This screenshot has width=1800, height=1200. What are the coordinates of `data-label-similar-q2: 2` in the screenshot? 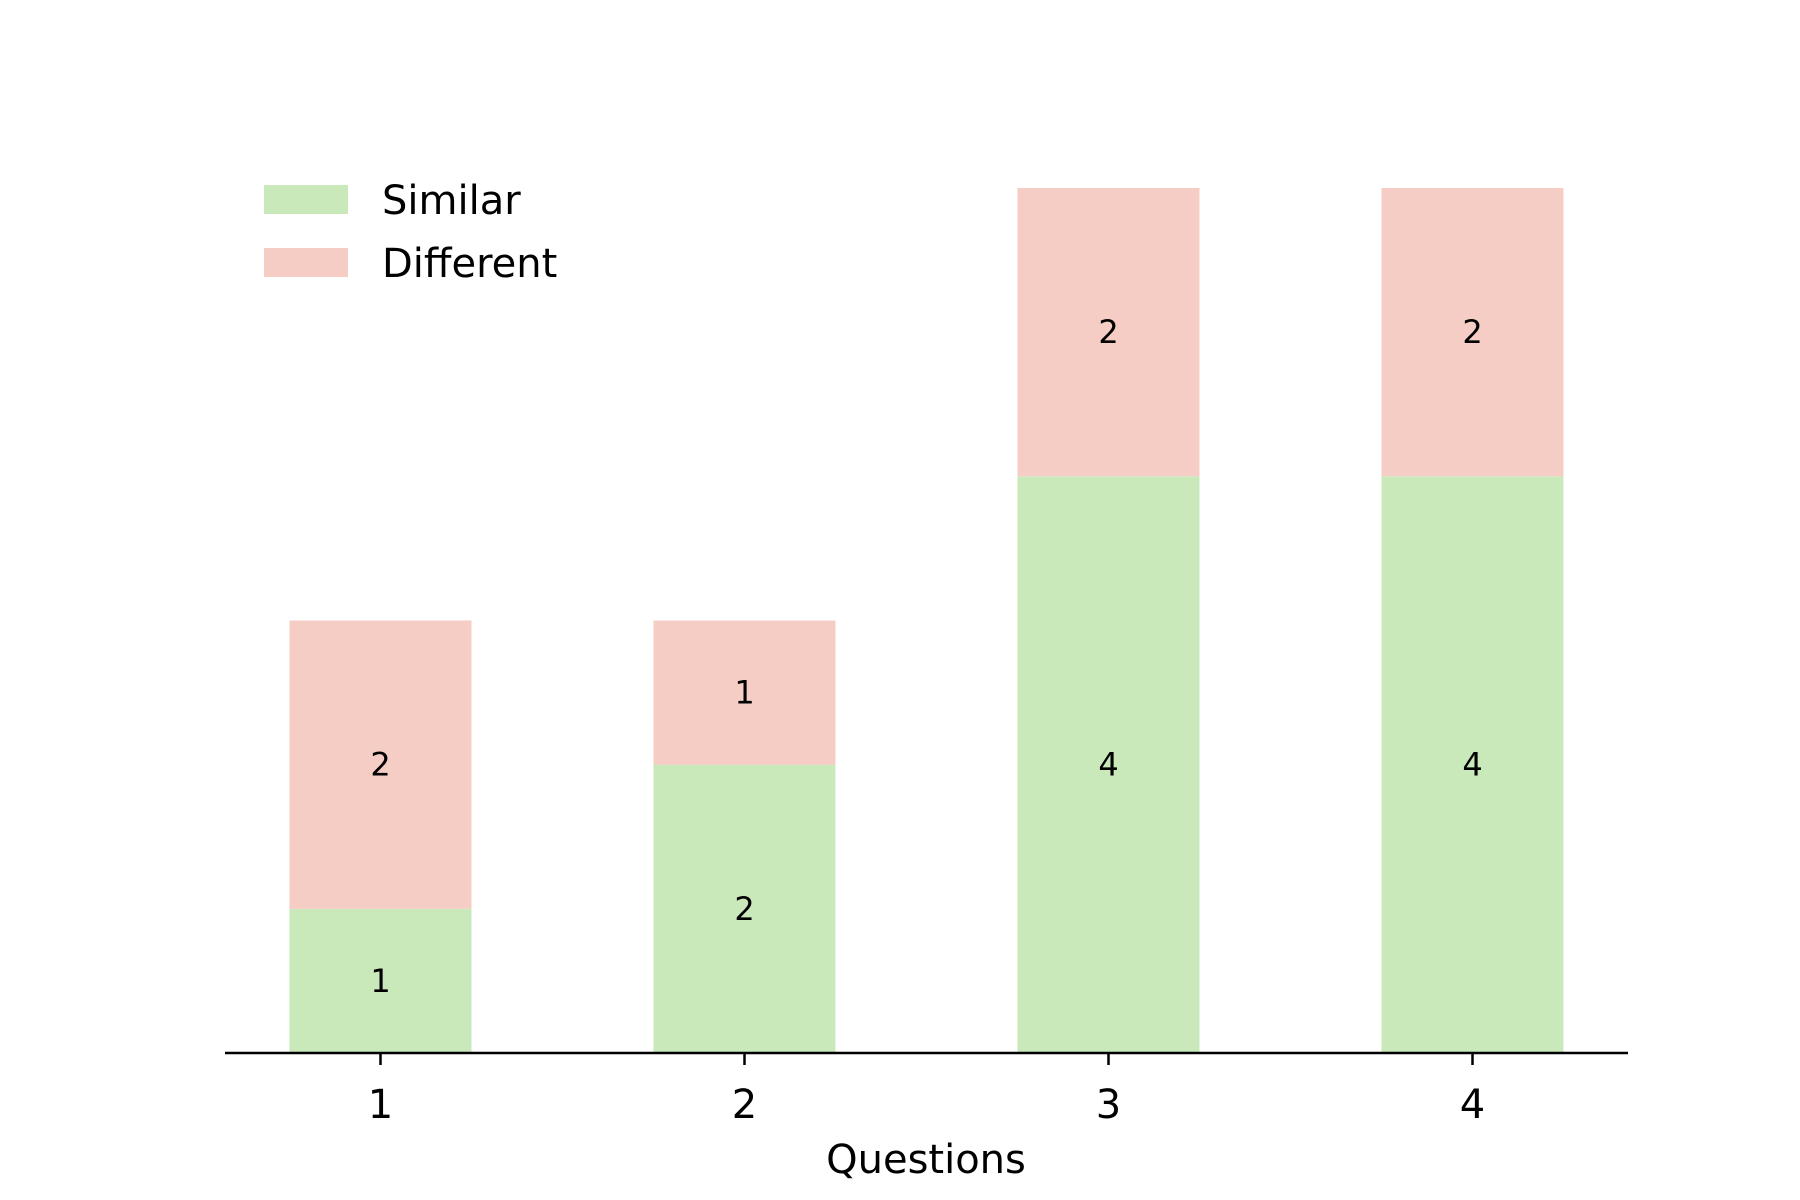 It's located at (744, 909).